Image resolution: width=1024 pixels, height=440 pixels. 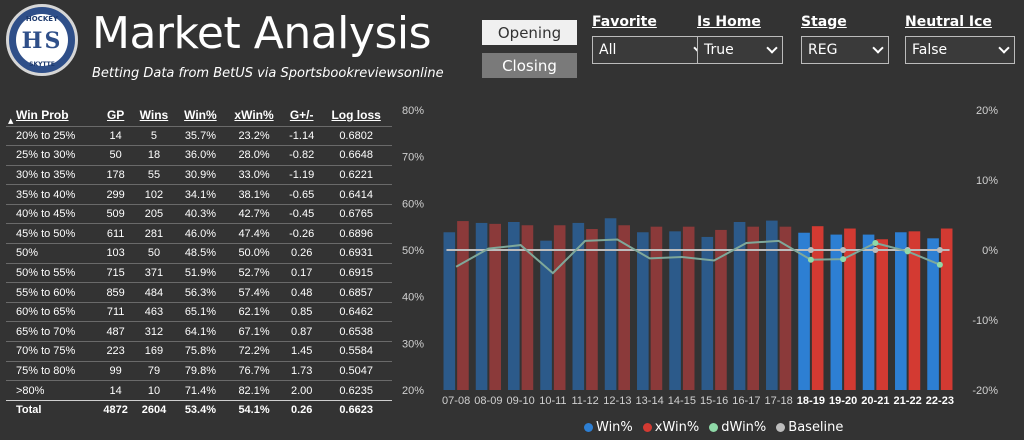 I want to click on table-row: 25% to 30% 50 18 36.0% 28.0% -0.82 0.6648, so click(x=199, y=155).